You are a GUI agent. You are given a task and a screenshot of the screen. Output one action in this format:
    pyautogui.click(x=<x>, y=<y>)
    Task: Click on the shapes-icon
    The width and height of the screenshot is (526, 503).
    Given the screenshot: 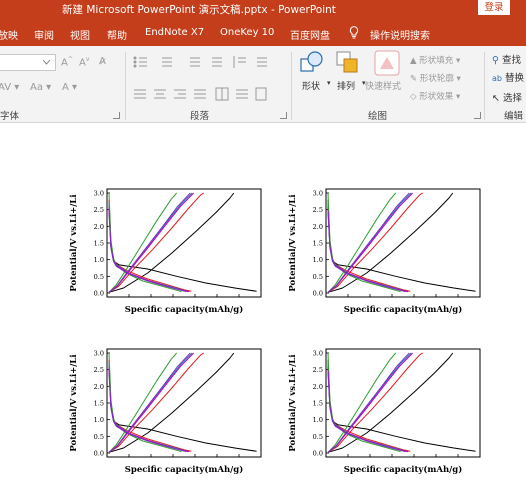 What is the action you would take?
    pyautogui.click(x=313, y=63)
    